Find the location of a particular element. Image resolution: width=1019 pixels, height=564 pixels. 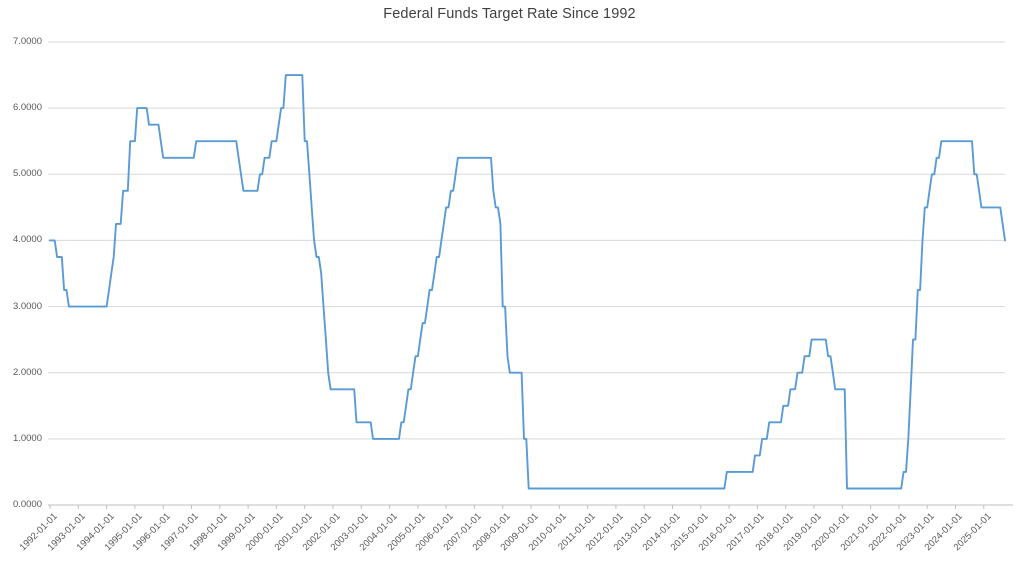

y-axis-tick-label: 4.0000 is located at coordinates (27, 240).